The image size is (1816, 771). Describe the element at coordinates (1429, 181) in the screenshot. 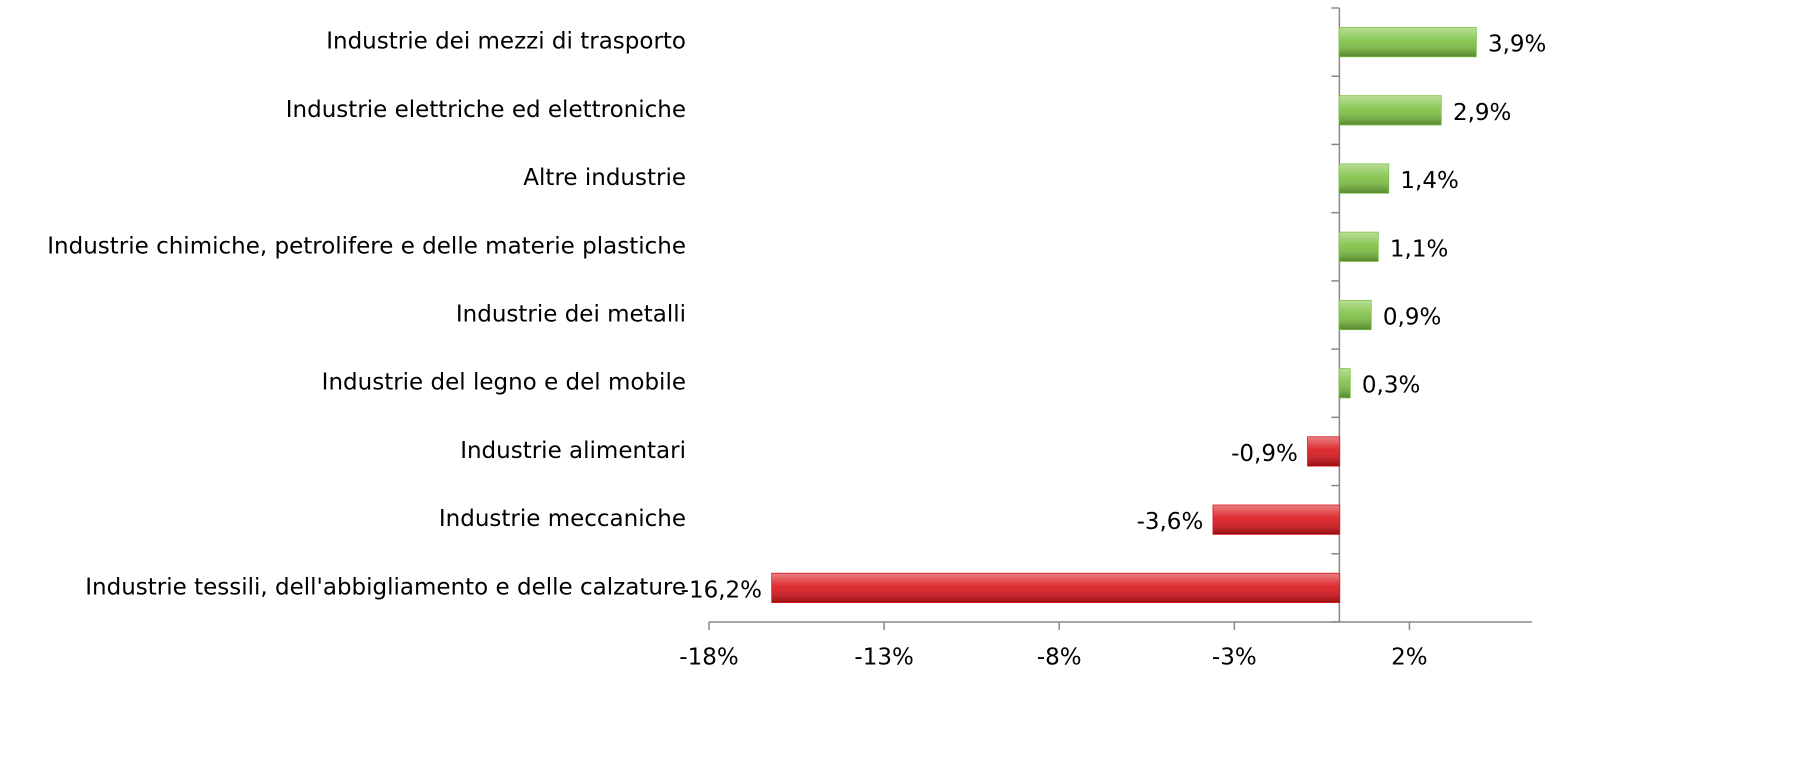

I see `value-label: 1,4%` at that location.